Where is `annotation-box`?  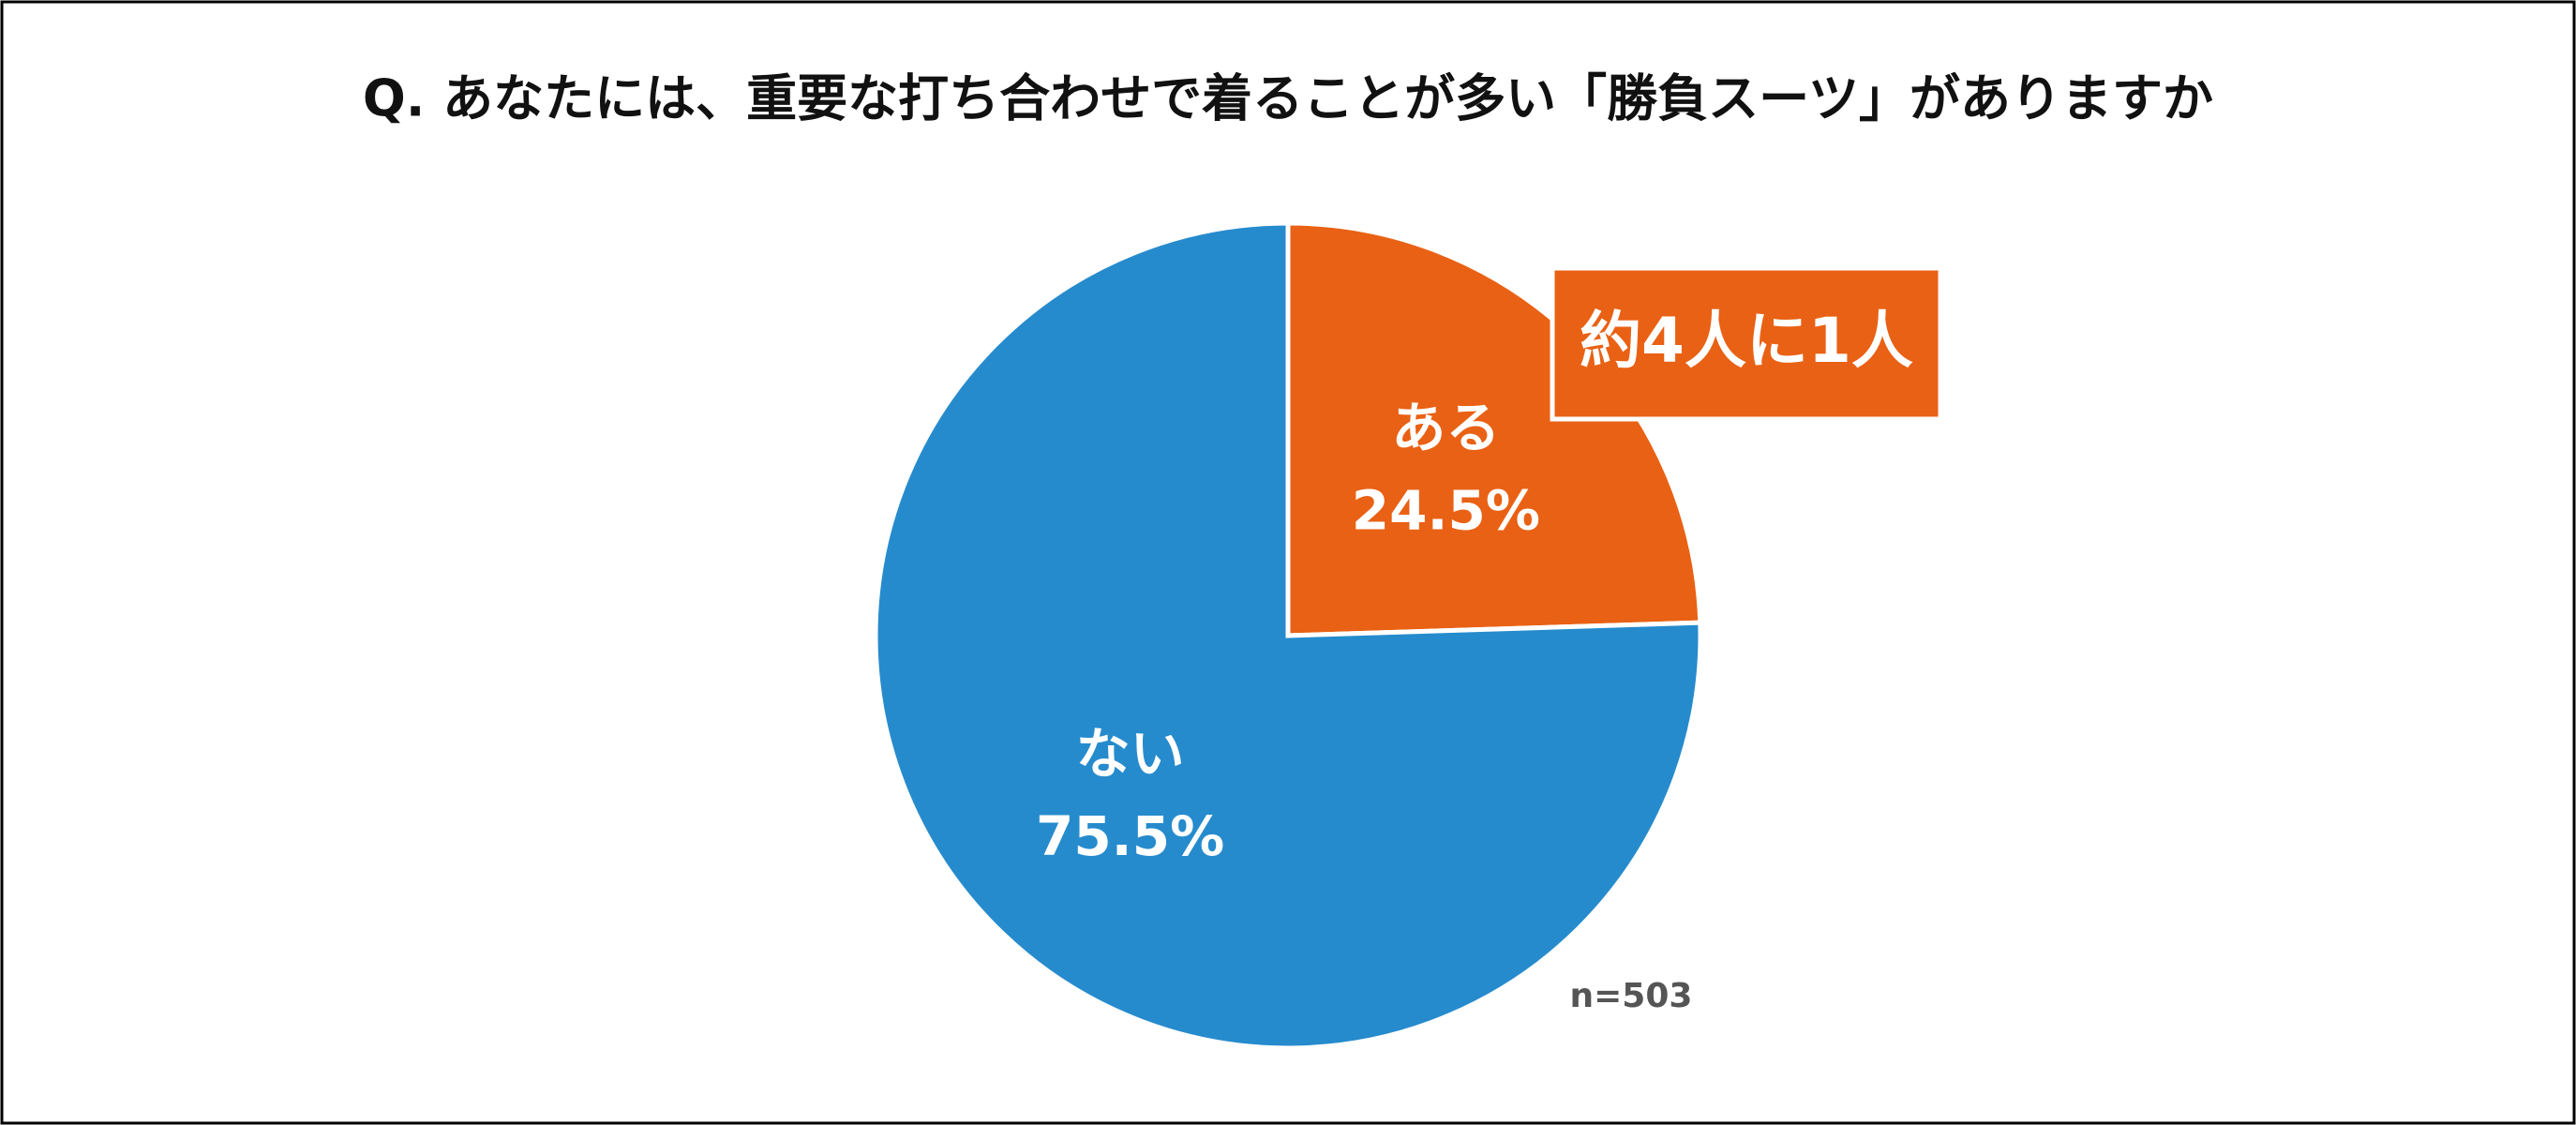 annotation-box is located at coordinates (1747, 343).